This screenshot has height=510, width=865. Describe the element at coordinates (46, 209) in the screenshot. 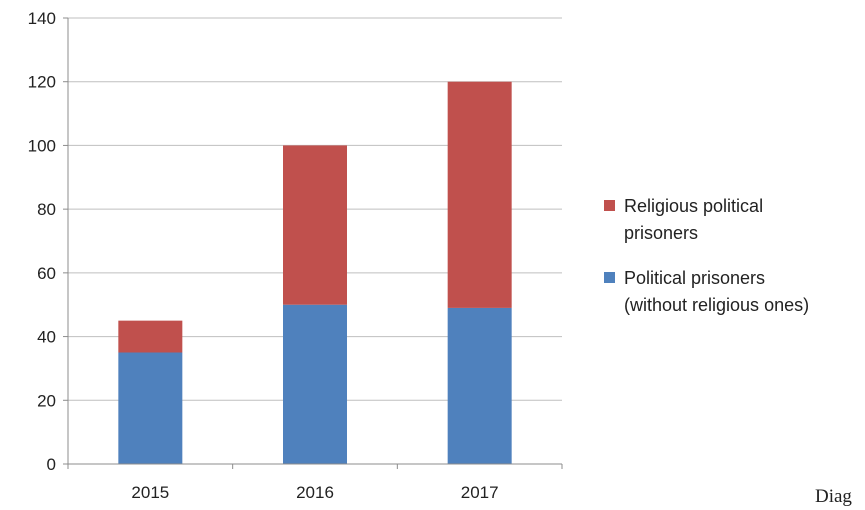

I see `y-tick-label: 80` at that location.